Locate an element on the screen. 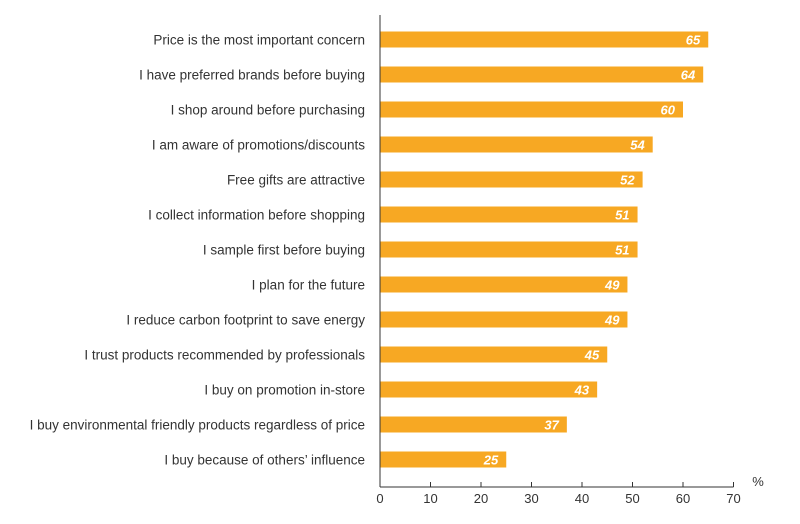  value-label: 52 is located at coordinates (627, 180).